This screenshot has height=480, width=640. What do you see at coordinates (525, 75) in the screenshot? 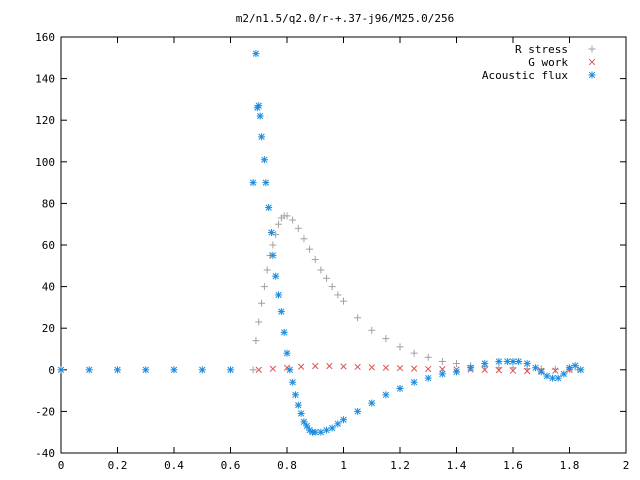
I see `legend-label: Acoustic flux` at bounding box center [525, 75].